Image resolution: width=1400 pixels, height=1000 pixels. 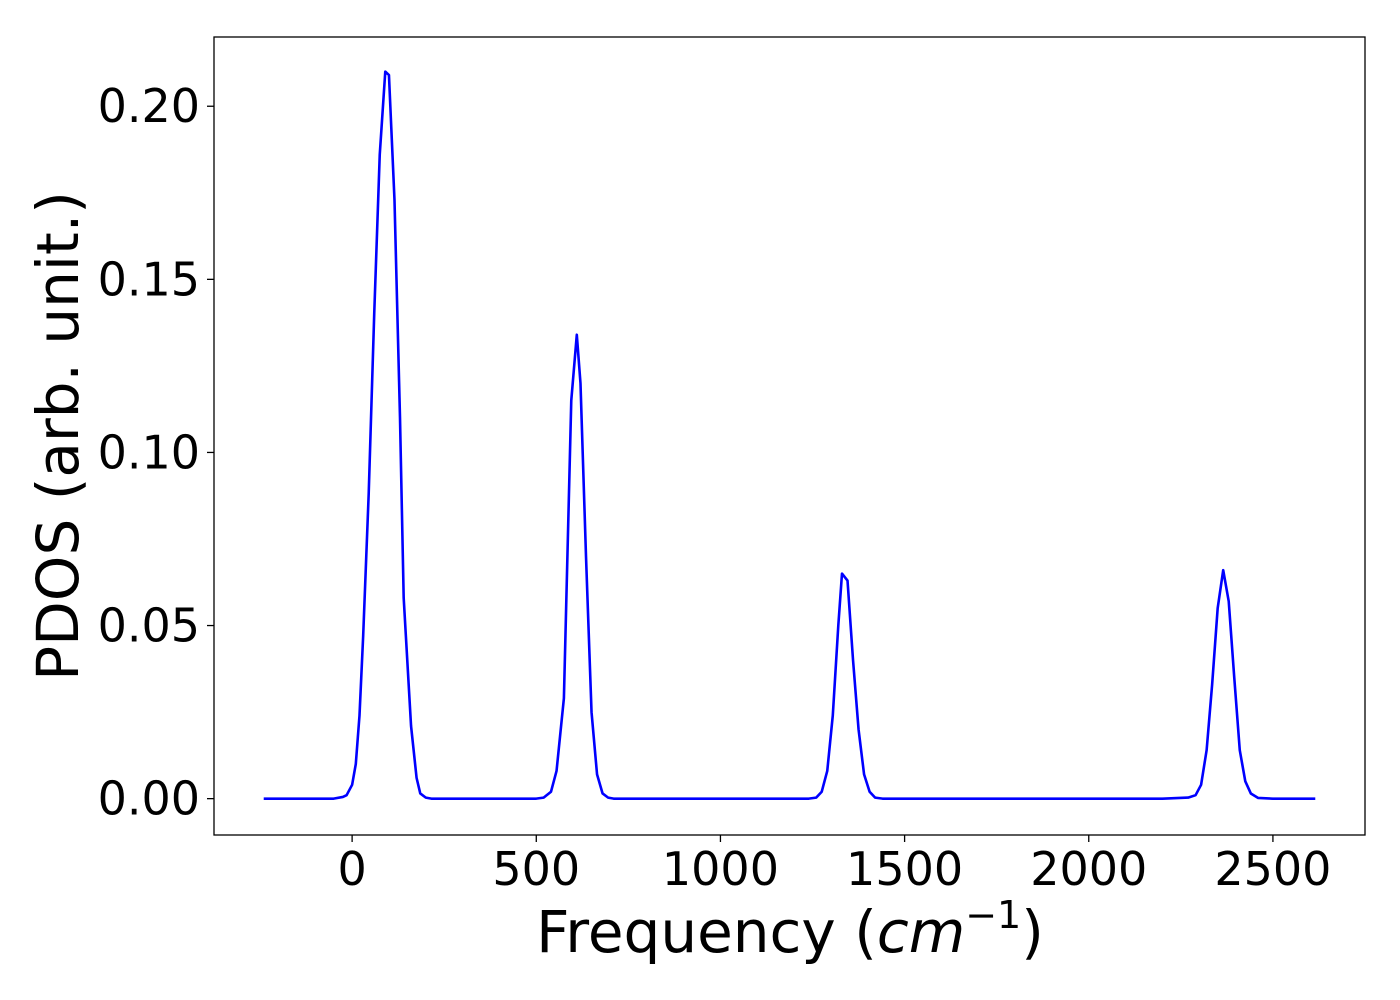 What do you see at coordinates (351, 869) in the screenshot?
I see `x-tick-label: 0` at bounding box center [351, 869].